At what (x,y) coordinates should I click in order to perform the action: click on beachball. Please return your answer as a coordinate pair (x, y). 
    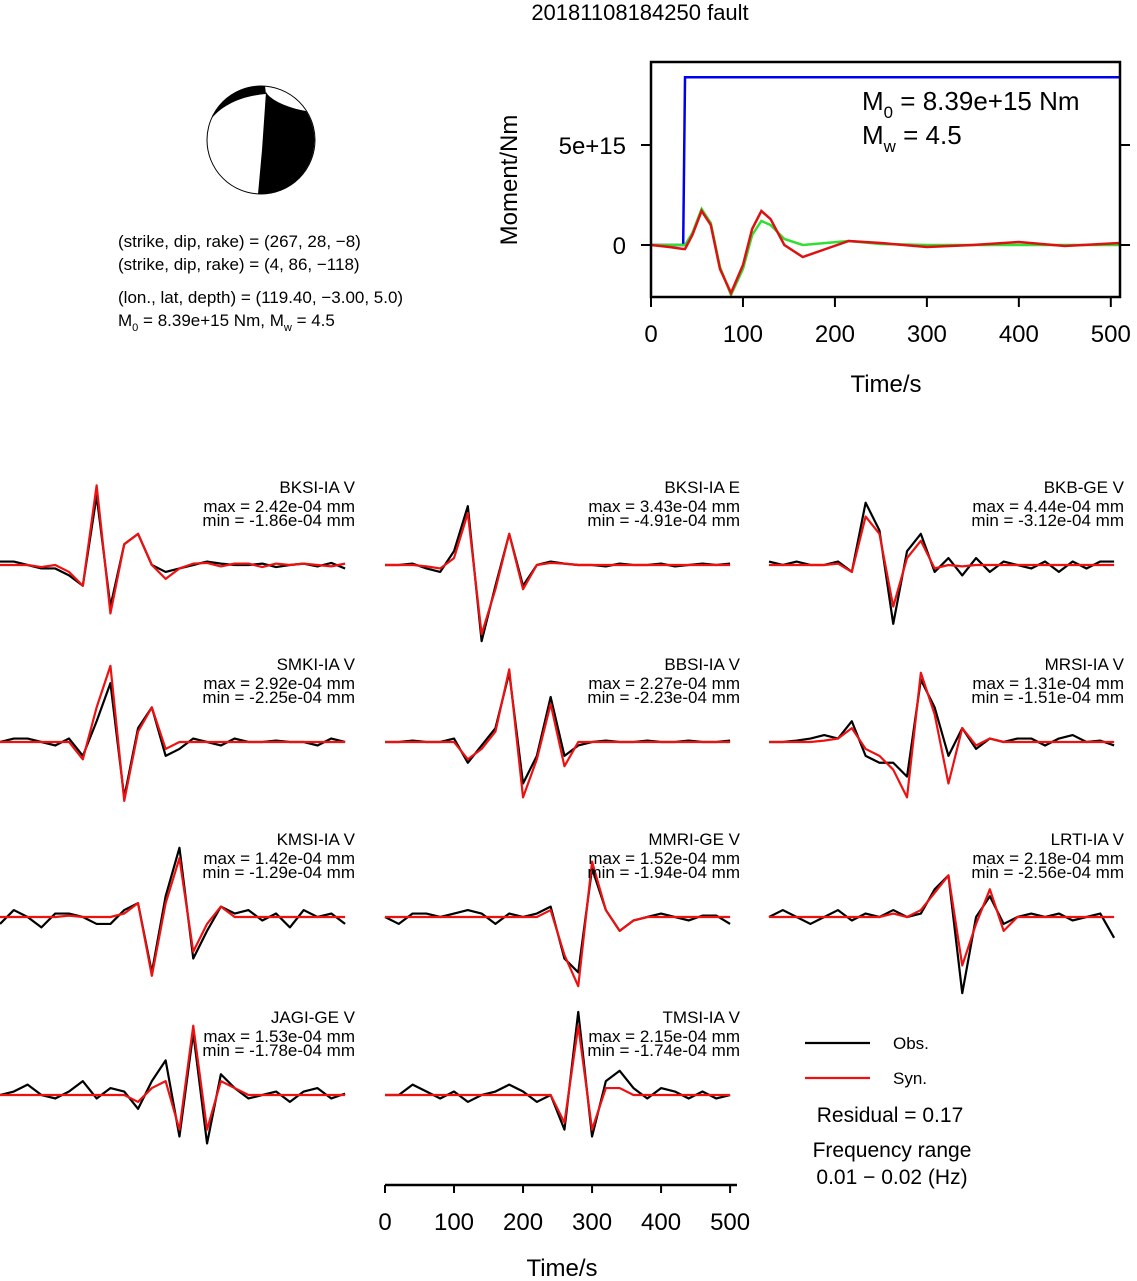
    Looking at the image, I should click on (261, 140).